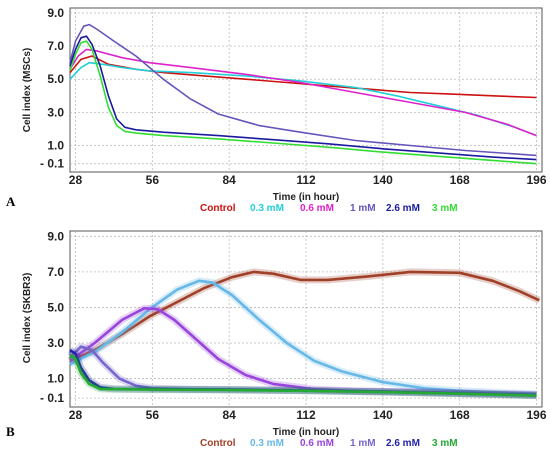  I want to click on y-axis-label-a: Cell index (MSCs), so click(27, 90).